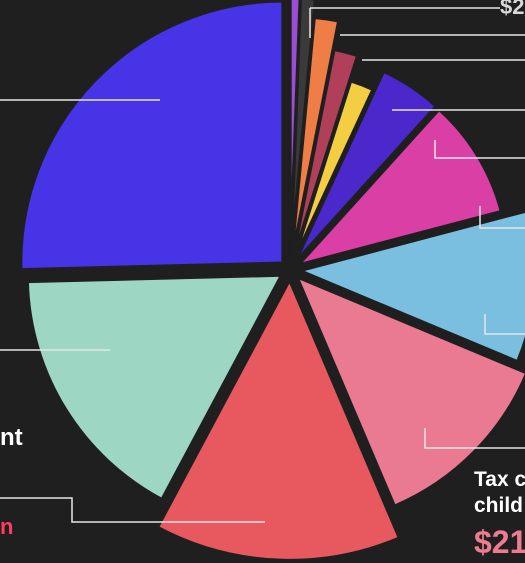 This screenshot has width=525, height=563. I want to click on tax-credit-label-line2: child, so click(499, 505).